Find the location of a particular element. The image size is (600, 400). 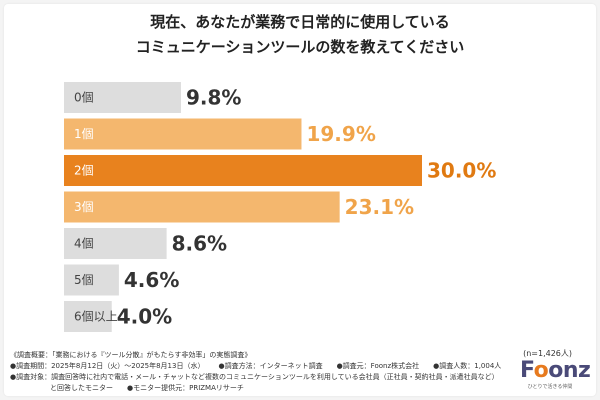

footer-line-1: 《調査概要：「業務における『ツール分散』がもたらす非効率」の実態調査》 is located at coordinates (131, 355).